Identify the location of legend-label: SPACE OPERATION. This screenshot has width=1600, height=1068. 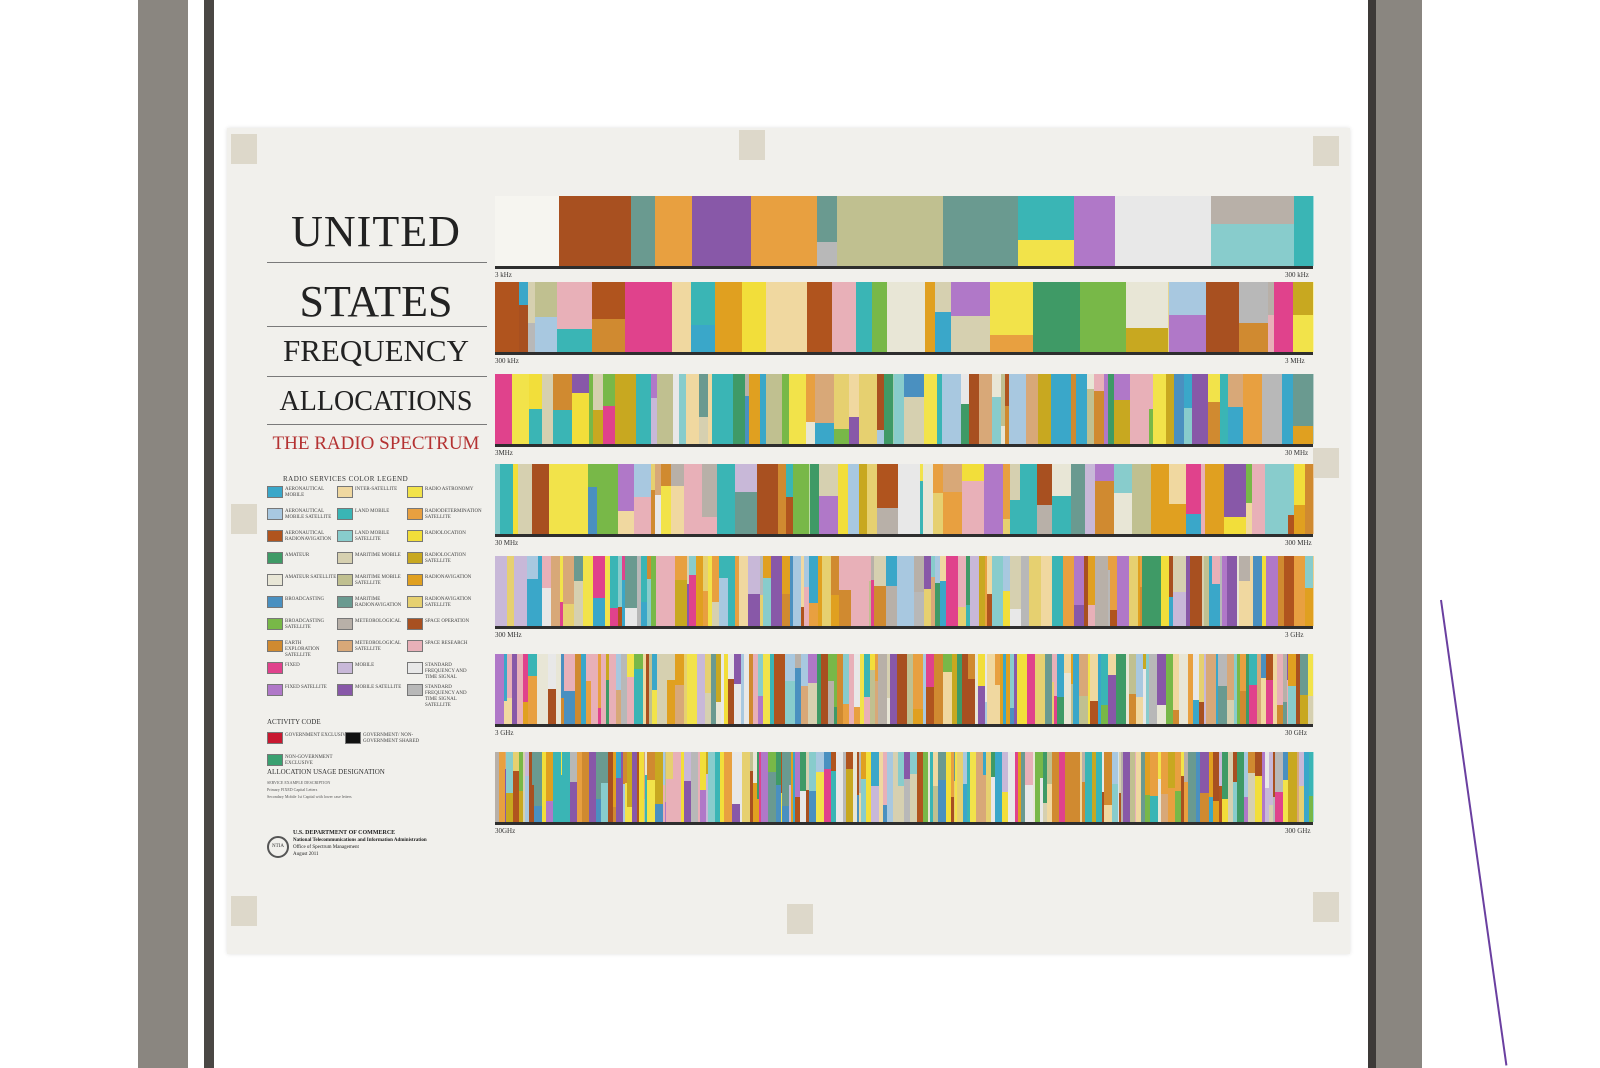
(447, 621).